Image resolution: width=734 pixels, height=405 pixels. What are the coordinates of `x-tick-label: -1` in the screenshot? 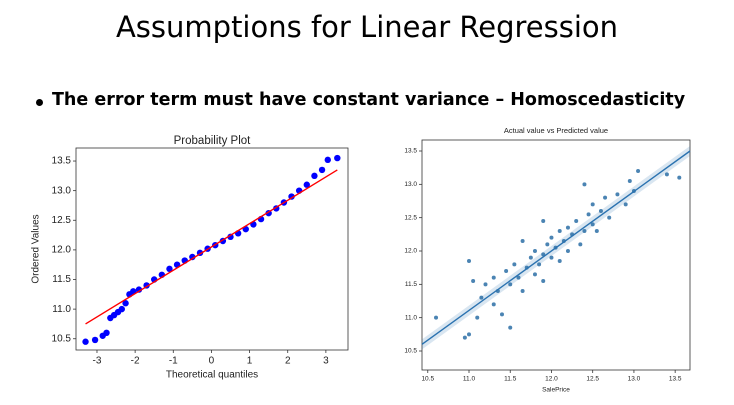 It's located at (173, 361).